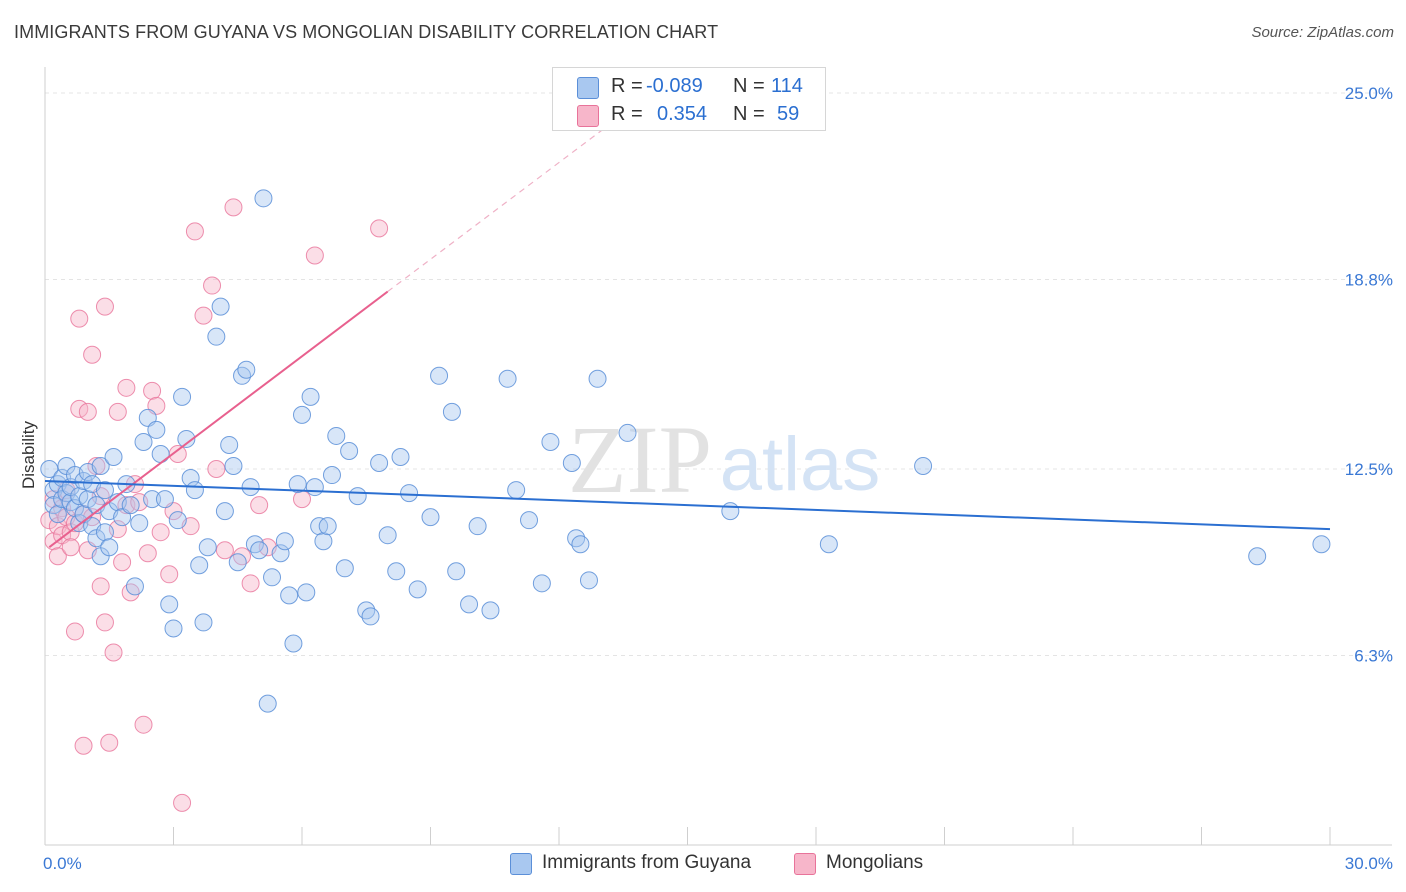 The image size is (1406, 892). What do you see at coordinates (1373, 656) in the screenshot?
I see `y-tick-label: 6.3%` at bounding box center [1373, 656].